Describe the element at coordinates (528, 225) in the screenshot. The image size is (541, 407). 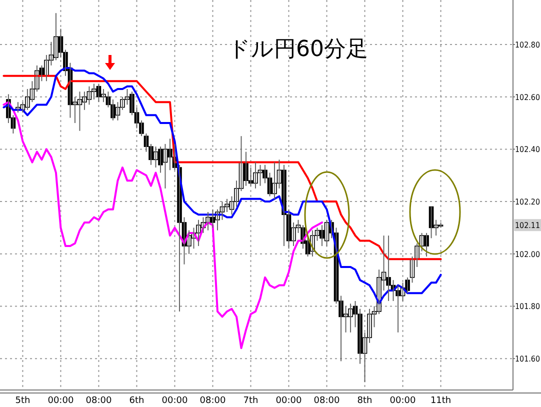
I see `text: 102.11` at that location.